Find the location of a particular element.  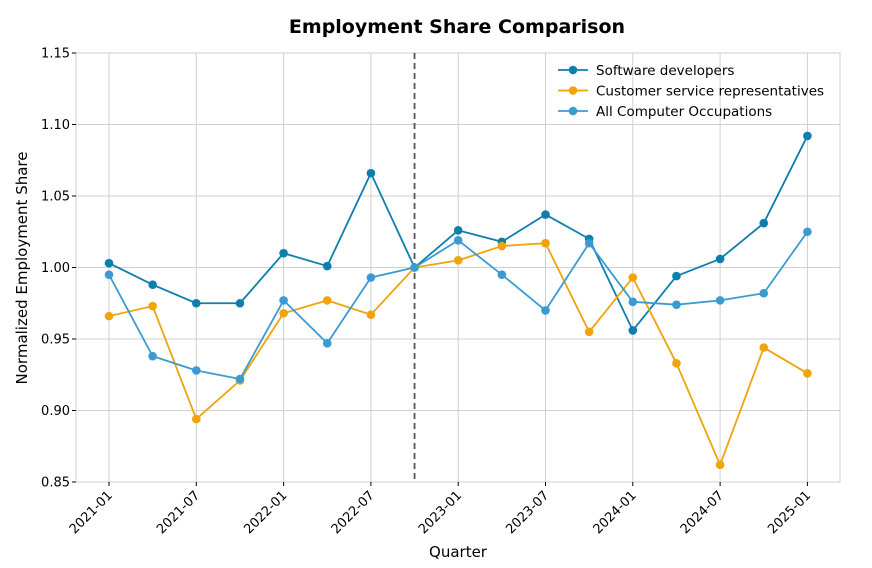

x-tick-label: 2025-01 is located at coordinates (789, 512).